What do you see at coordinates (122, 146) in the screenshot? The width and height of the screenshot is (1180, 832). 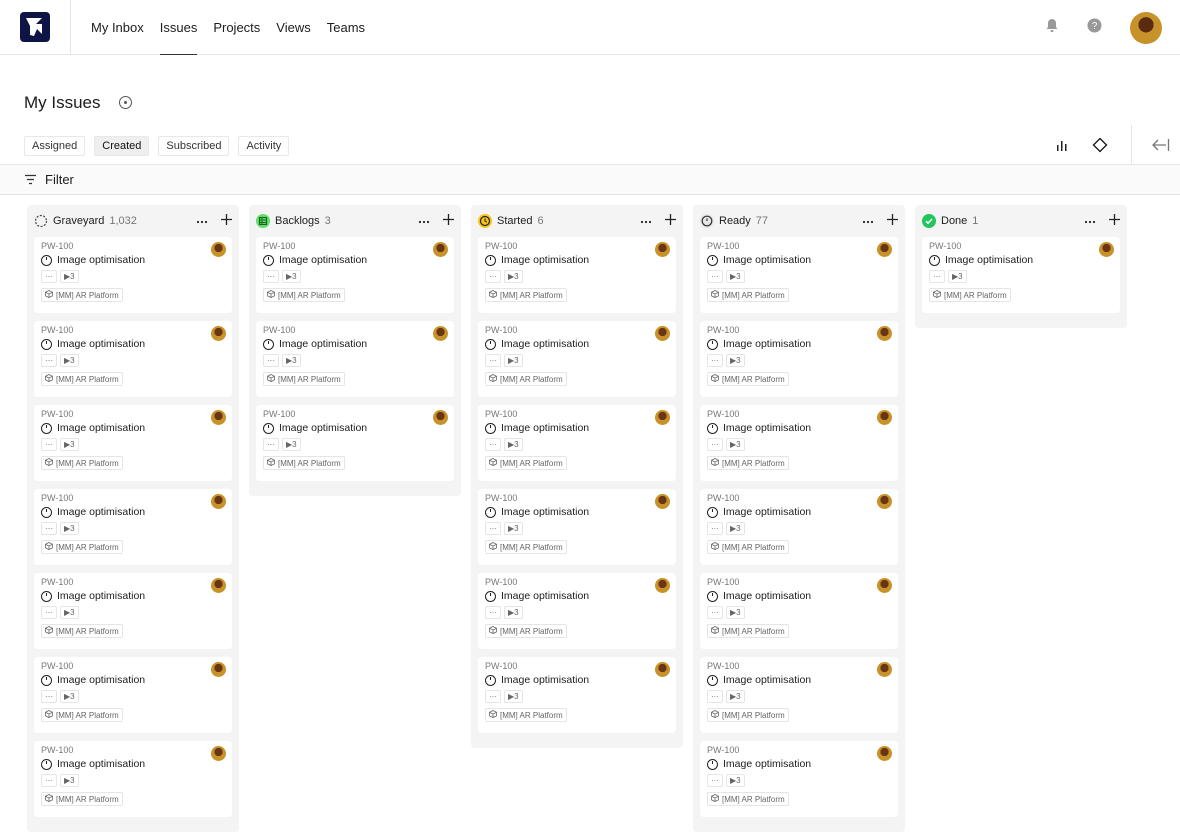 I see `tab-created: Created` at bounding box center [122, 146].